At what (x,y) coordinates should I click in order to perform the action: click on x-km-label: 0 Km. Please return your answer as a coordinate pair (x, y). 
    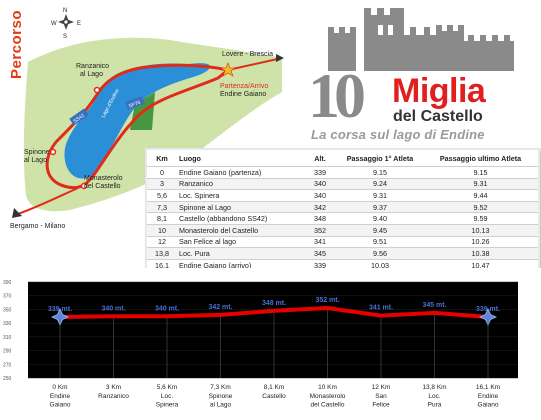
    Looking at the image, I should click on (59, 387).